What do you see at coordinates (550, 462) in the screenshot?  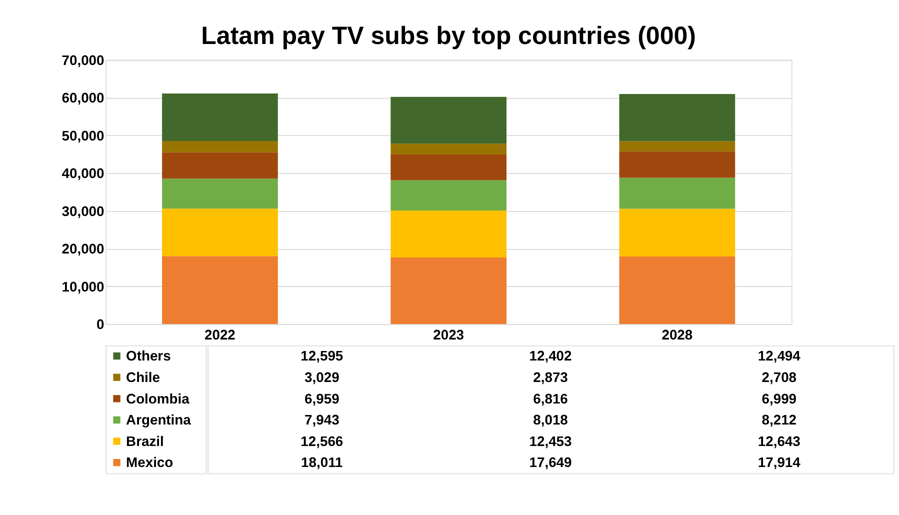 I see `data-label: 17,649` at bounding box center [550, 462].